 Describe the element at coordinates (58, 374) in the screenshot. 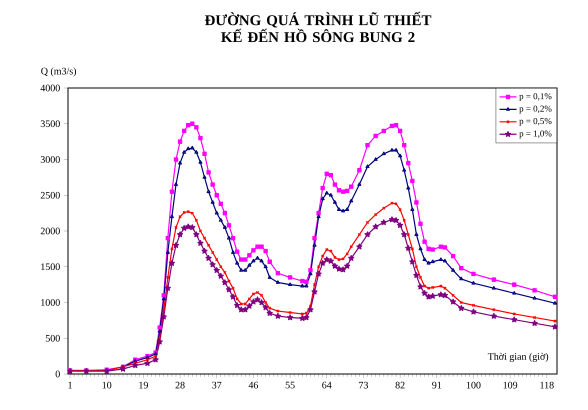

I see `y-tick-label: 0` at that location.